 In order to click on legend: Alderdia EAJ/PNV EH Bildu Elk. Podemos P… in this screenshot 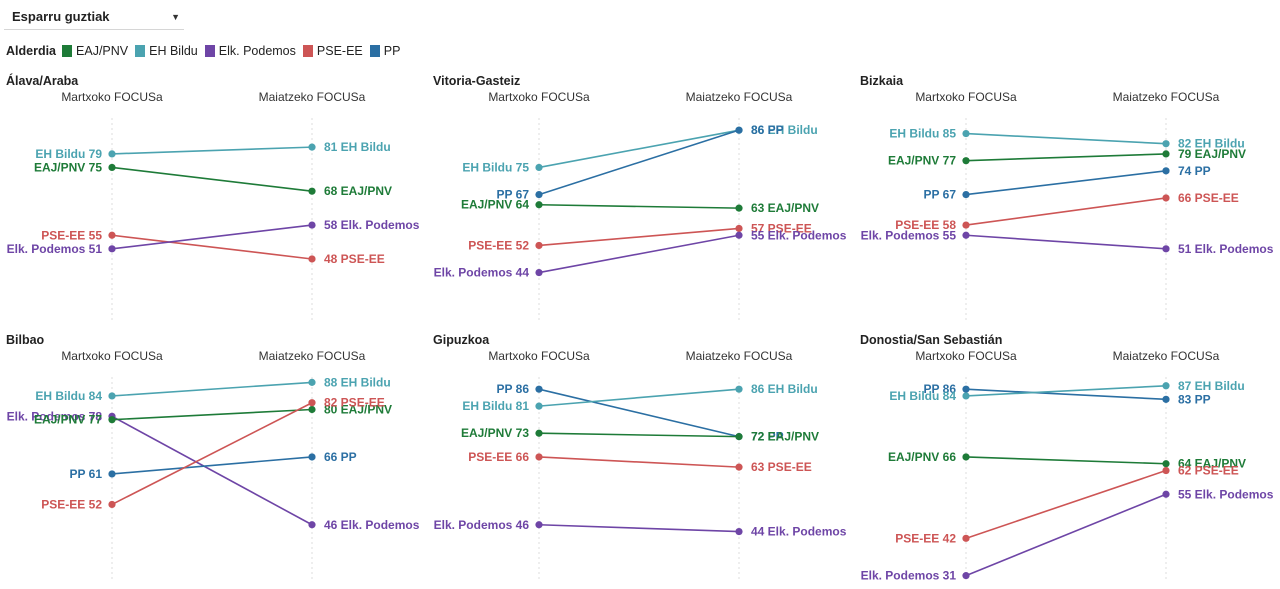, I will do `click(206, 51)`.